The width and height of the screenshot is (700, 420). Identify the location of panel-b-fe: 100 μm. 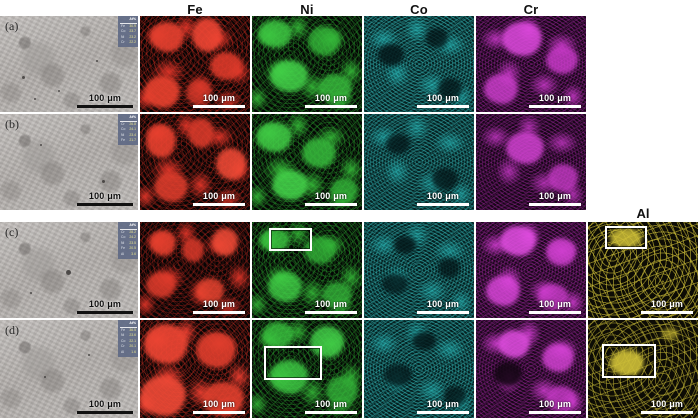
(195, 162).